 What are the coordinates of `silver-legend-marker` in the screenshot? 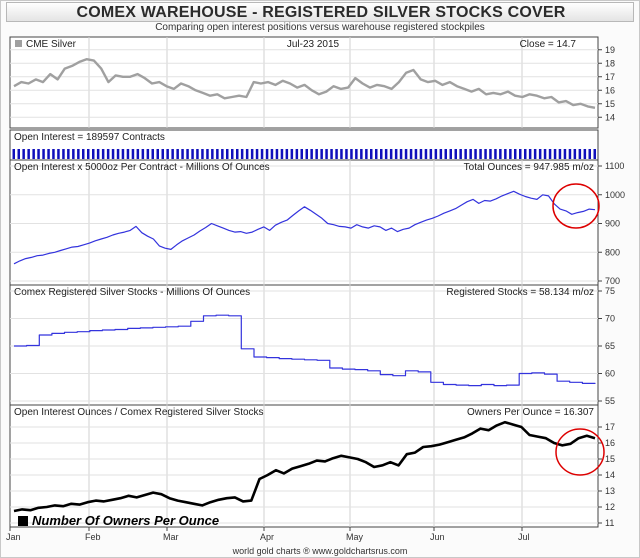 It's located at (18, 43).